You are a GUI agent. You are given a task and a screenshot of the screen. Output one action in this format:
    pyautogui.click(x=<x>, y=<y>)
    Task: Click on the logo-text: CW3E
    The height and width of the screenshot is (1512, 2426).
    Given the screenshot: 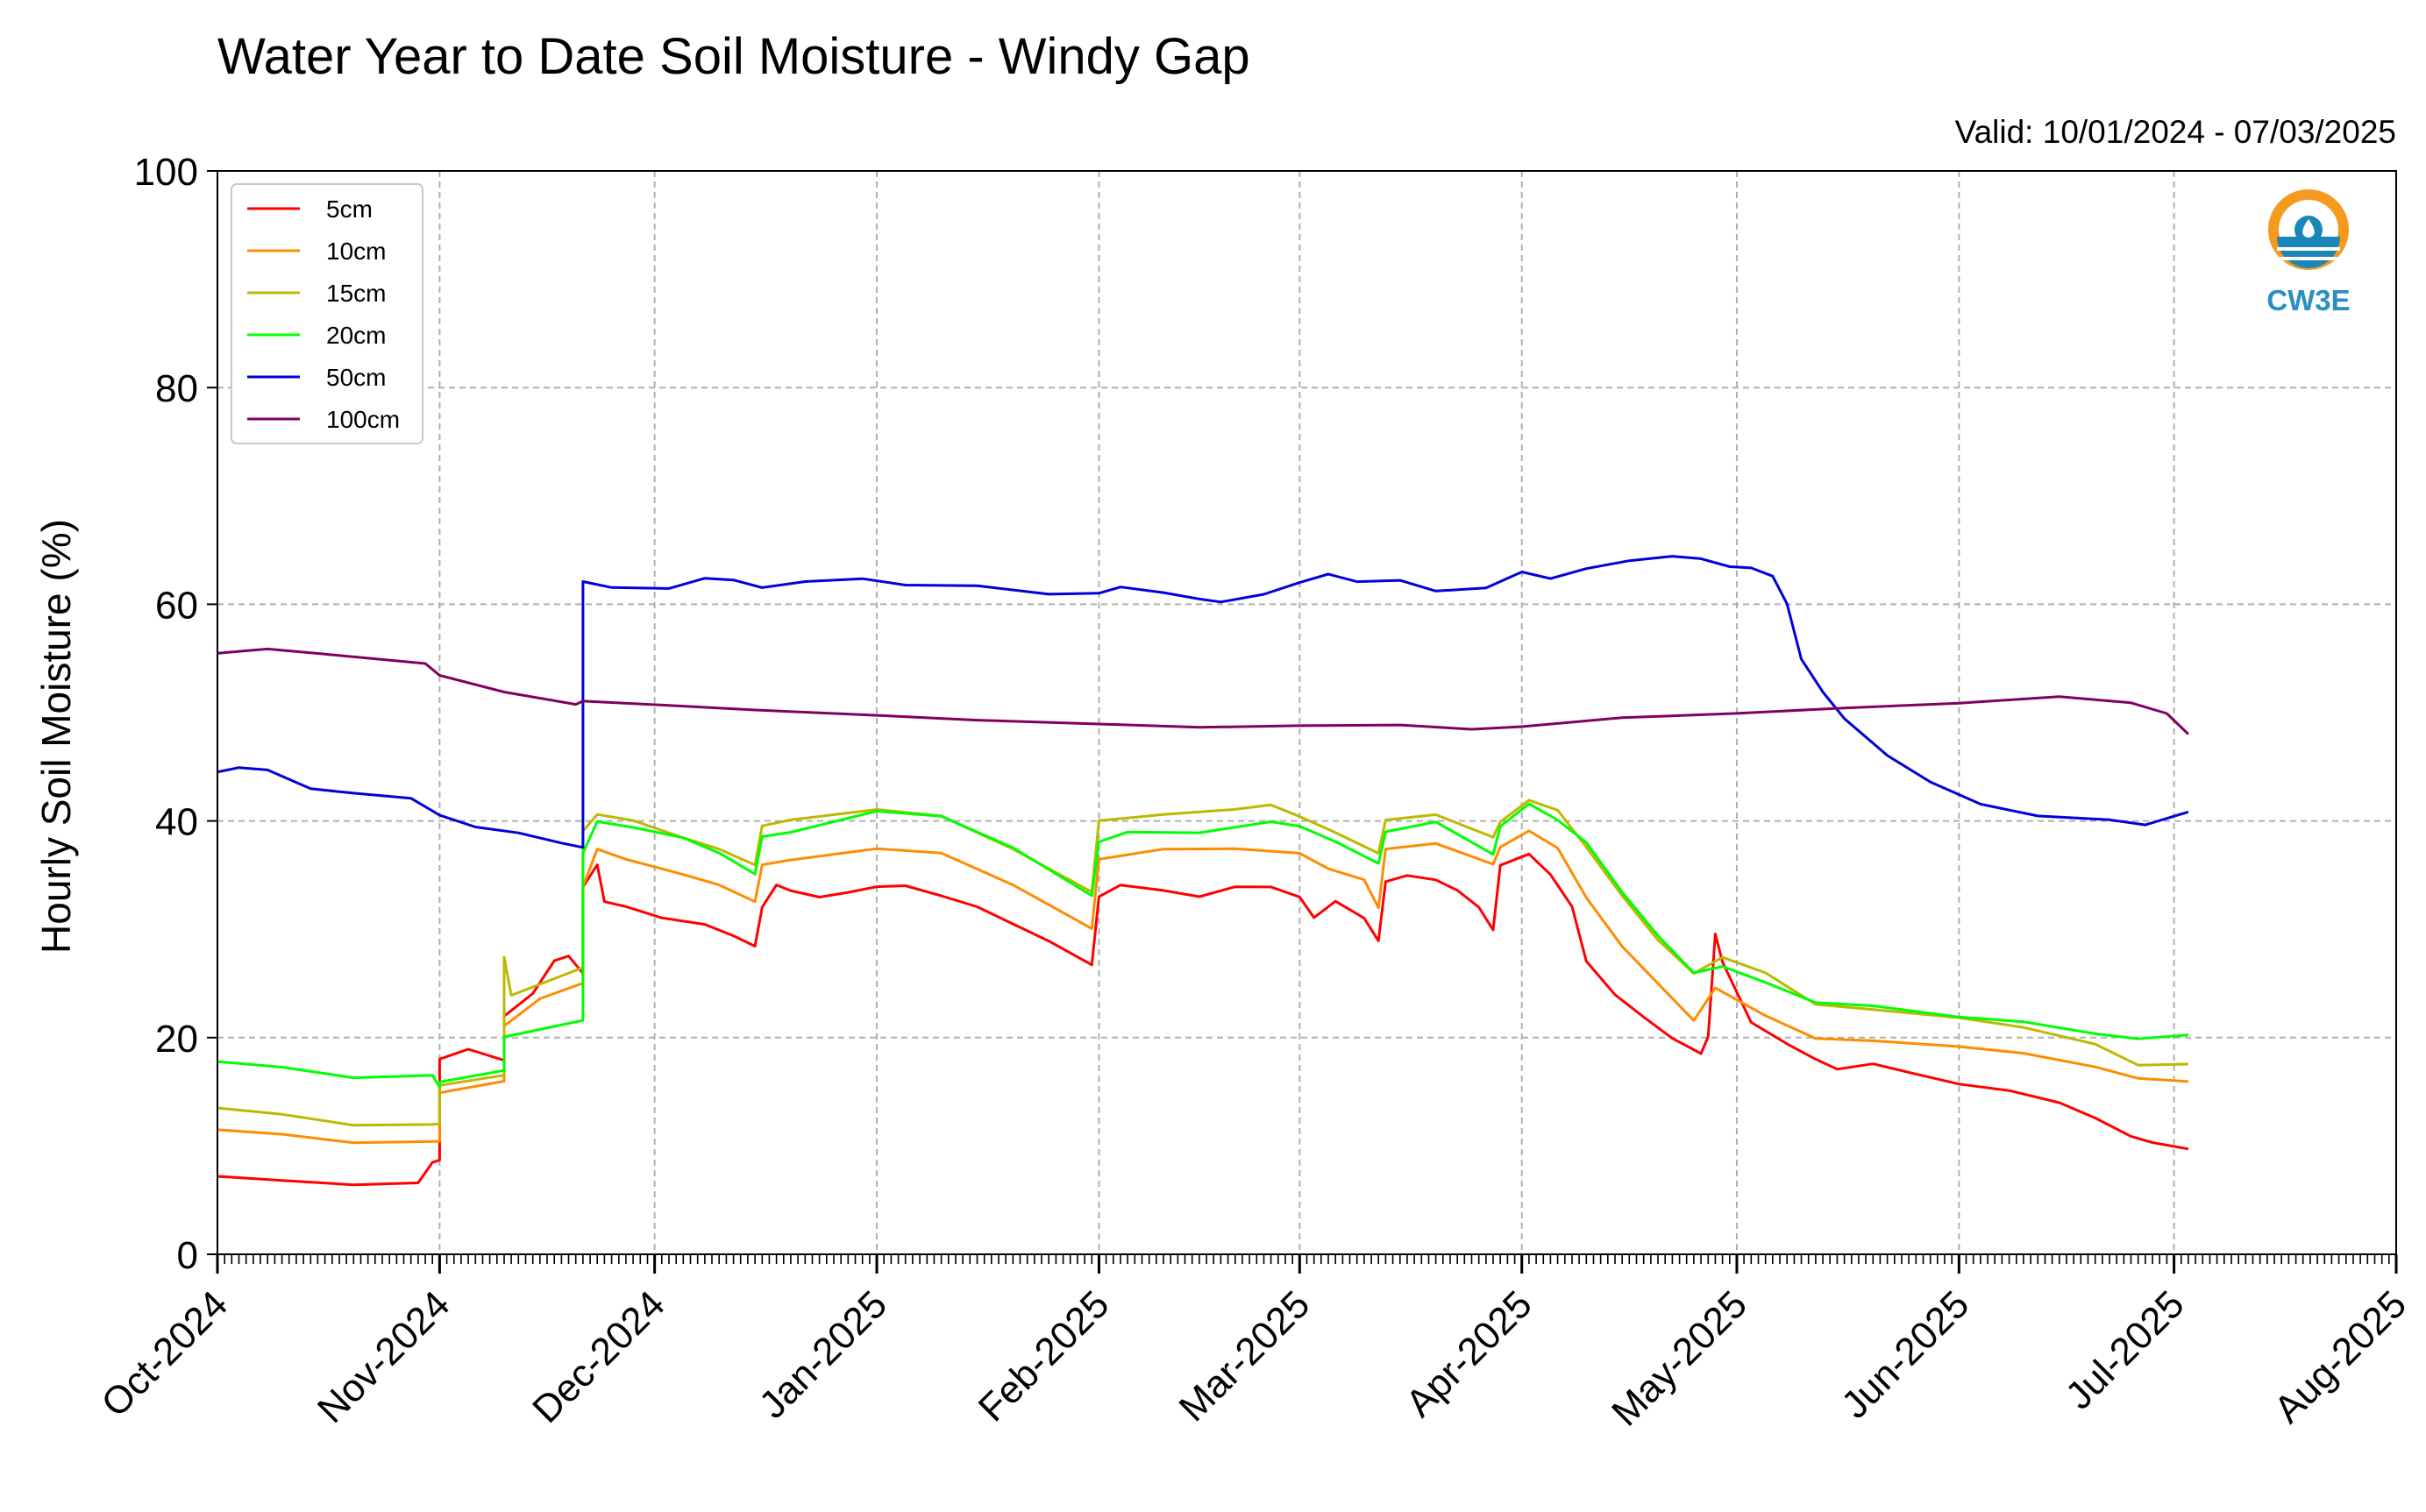 What is the action you would take?
    pyautogui.click(x=2308, y=300)
    